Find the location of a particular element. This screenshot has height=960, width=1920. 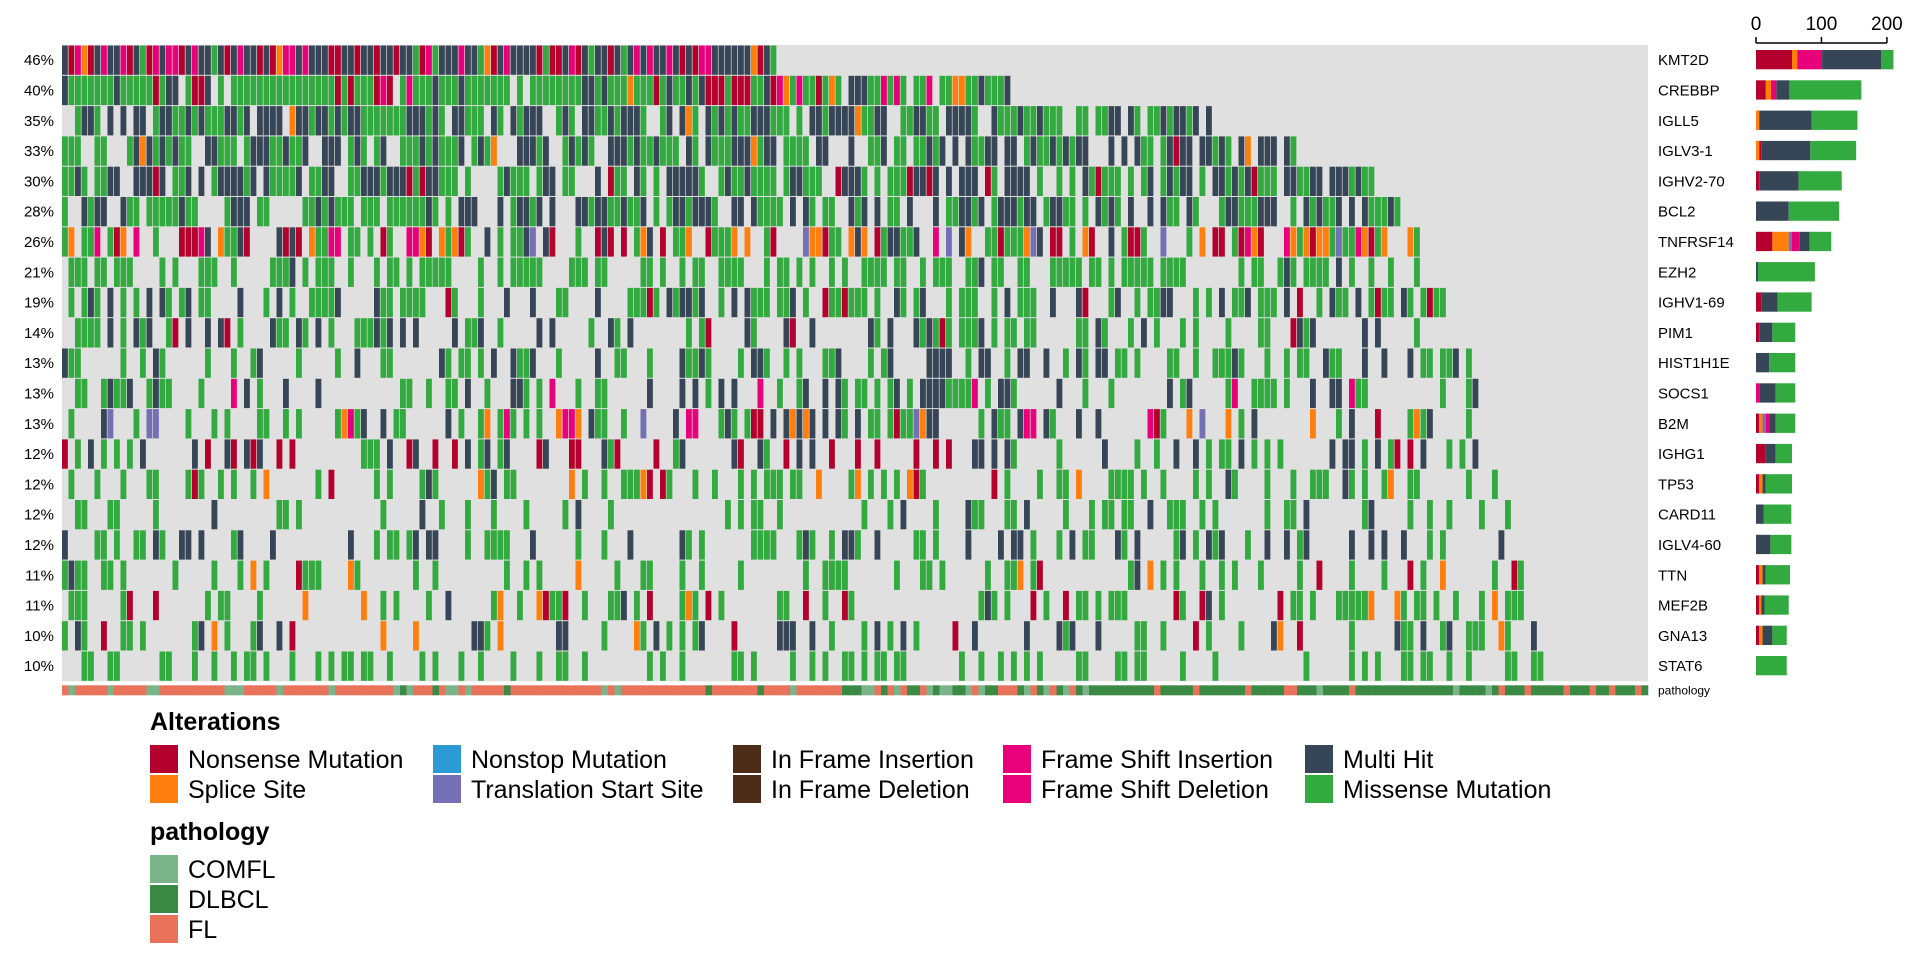

gene-name-label: CREBBP is located at coordinates (1689, 91).